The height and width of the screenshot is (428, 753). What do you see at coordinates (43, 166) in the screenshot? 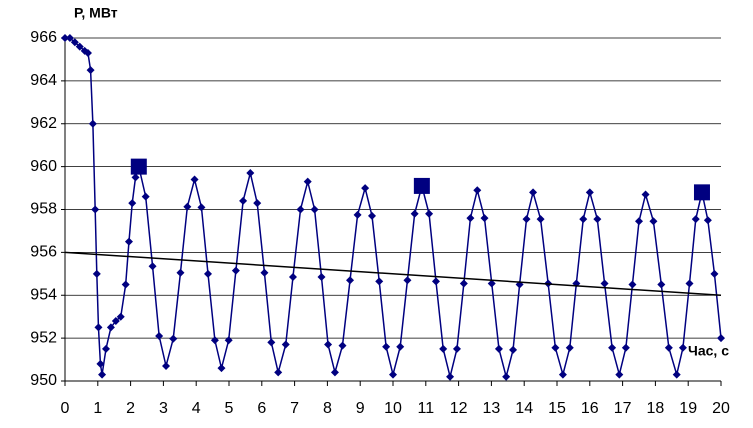
I see `y-tick-label: 960` at bounding box center [43, 166].